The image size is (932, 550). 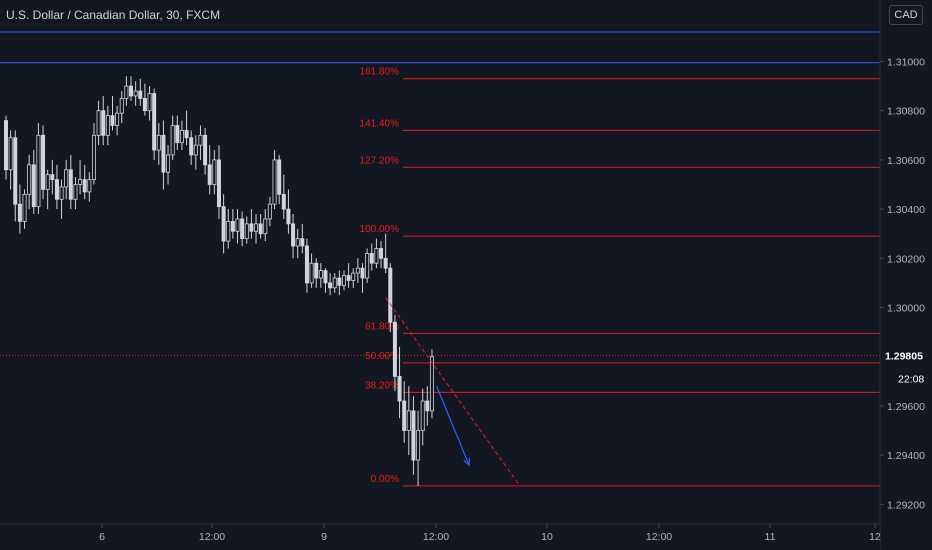 What do you see at coordinates (102, 537) in the screenshot?
I see `time-tick-label: 6` at bounding box center [102, 537].